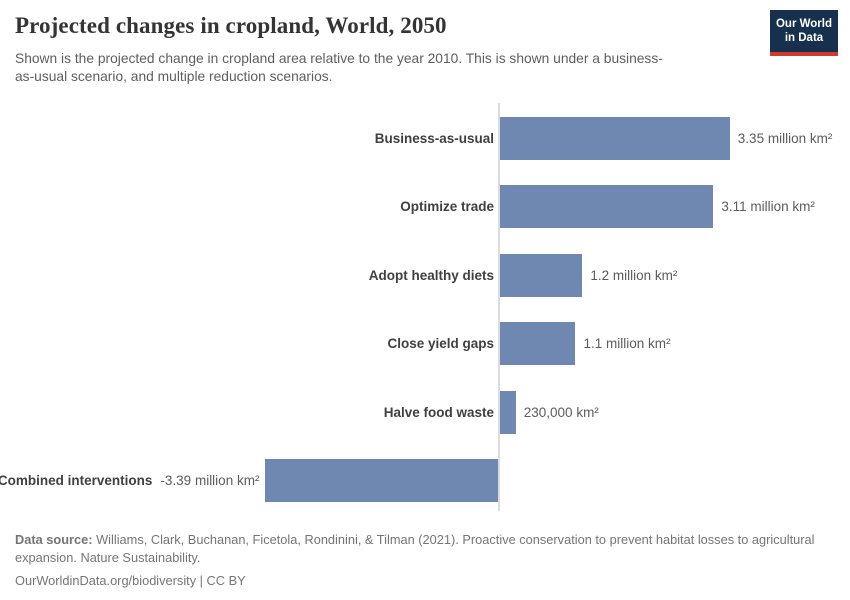 The width and height of the screenshot is (850, 600). What do you see at coordinates (130, 580) in the screenshot?
I see `attribution-line: OurWorldinData.org/biodiversity | CC BY` at bounding box center [130, 580].